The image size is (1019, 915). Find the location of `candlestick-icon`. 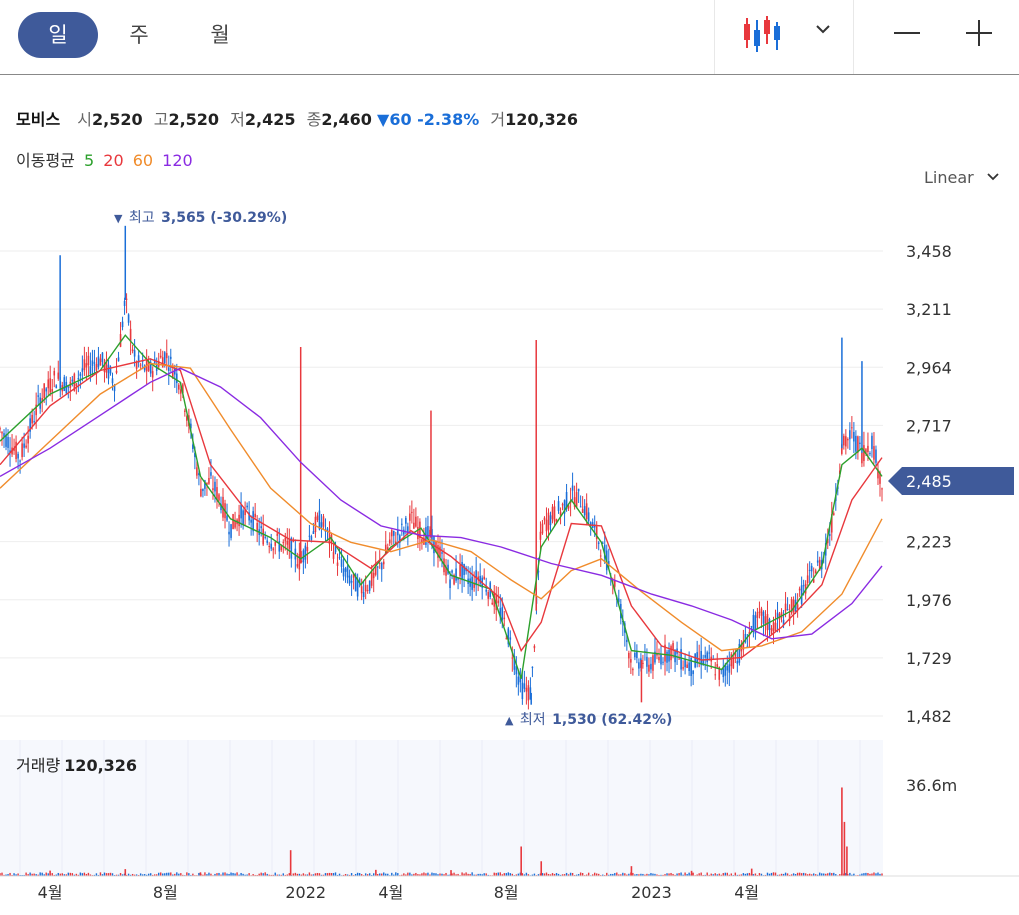

candlestick-icon is located at coordinates (763, 35).